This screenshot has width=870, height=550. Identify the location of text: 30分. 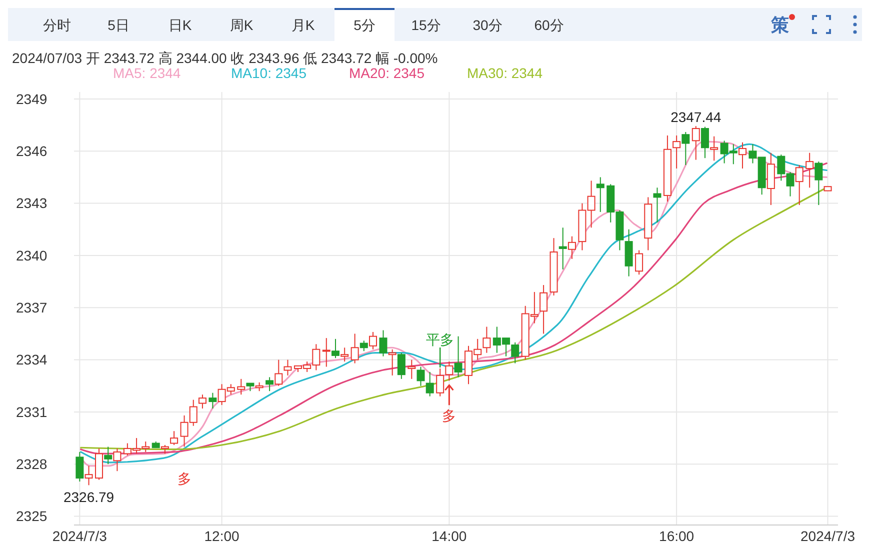
(487, 25).